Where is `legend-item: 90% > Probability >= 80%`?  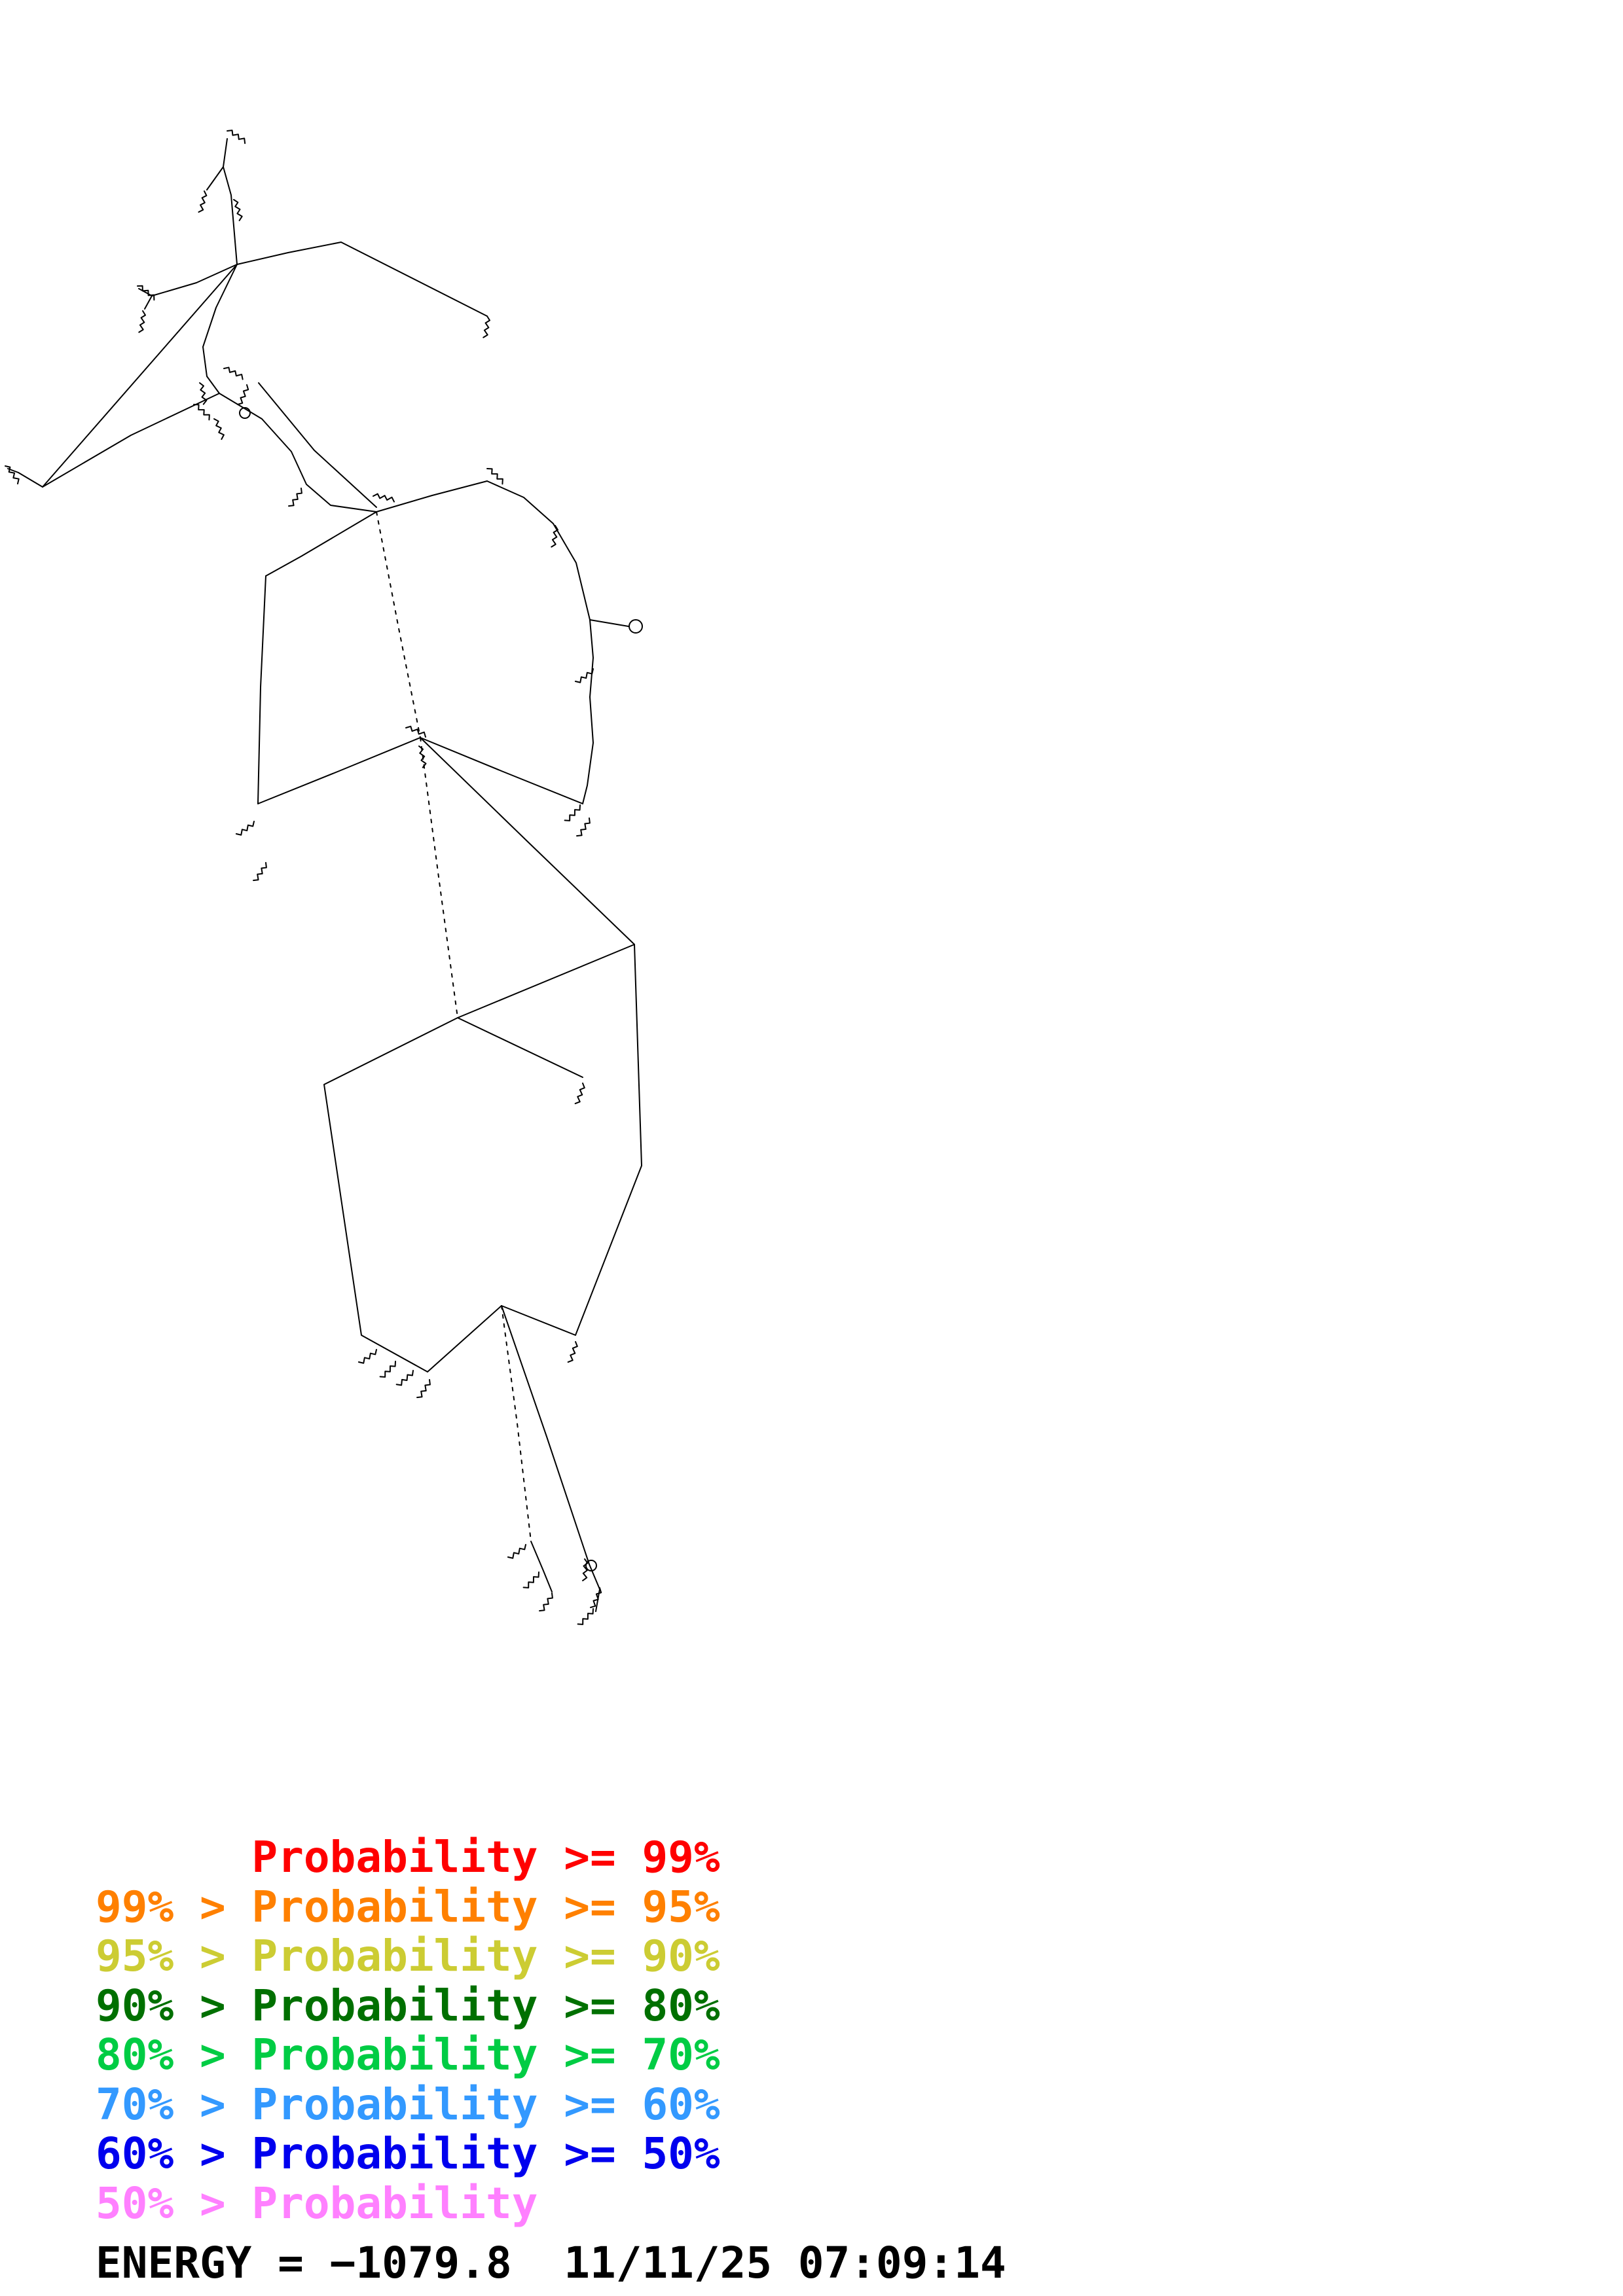 legend-item: 90% > Probability >= 80% is located at coordinates (408, 2005).